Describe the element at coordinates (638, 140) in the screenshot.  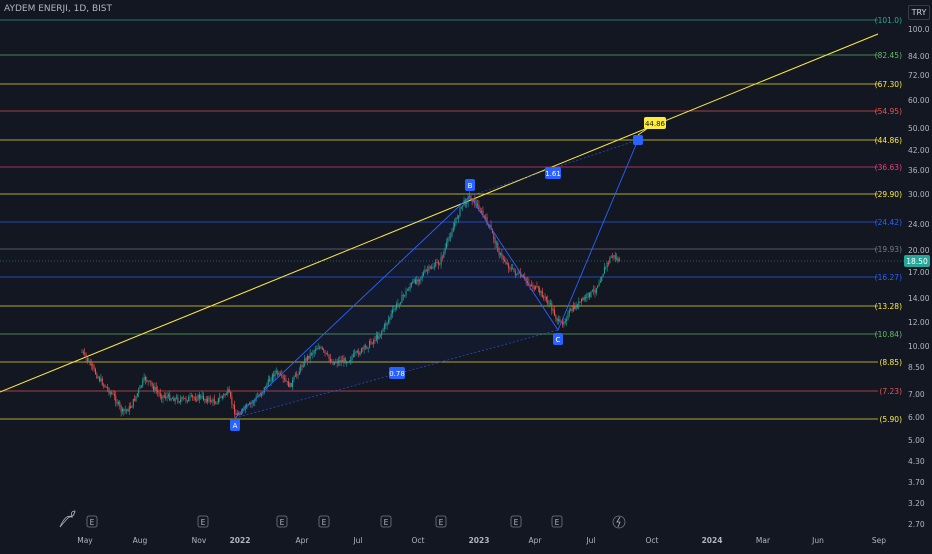
I see `target-handle` at that location.